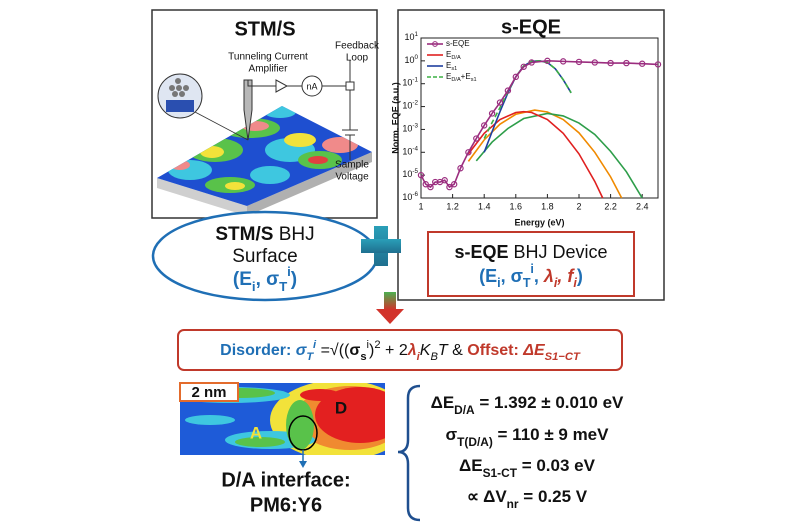 This screenshot has width=800, height=530. I want to click on x-tick-label: 1, so click(420, 206).